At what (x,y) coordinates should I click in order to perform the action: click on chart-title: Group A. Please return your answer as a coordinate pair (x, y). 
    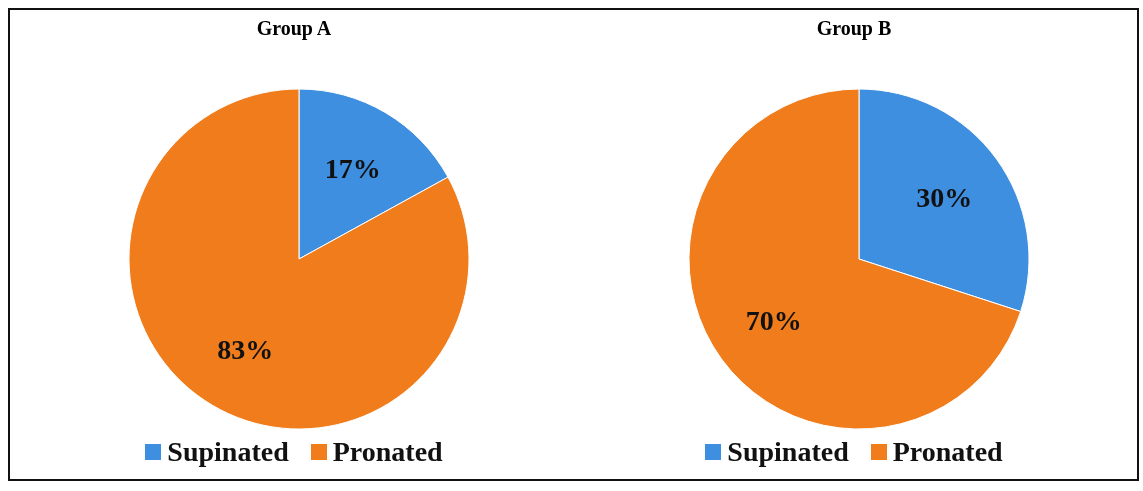
    Looking at the image, I should click on (294, 29).